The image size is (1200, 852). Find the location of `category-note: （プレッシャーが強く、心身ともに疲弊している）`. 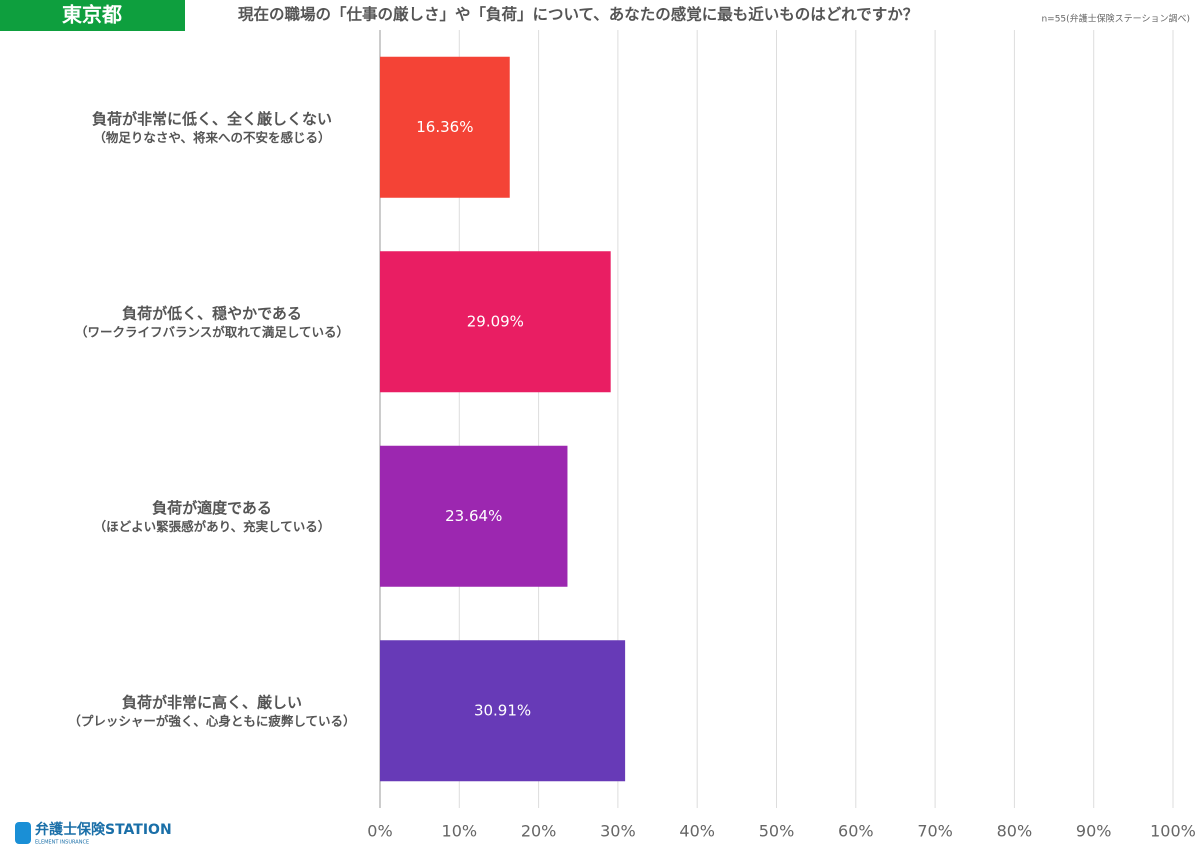

category-note: （プレッシャーが強く、心身ともに疲弊している） is located at coordinates (211, 720).